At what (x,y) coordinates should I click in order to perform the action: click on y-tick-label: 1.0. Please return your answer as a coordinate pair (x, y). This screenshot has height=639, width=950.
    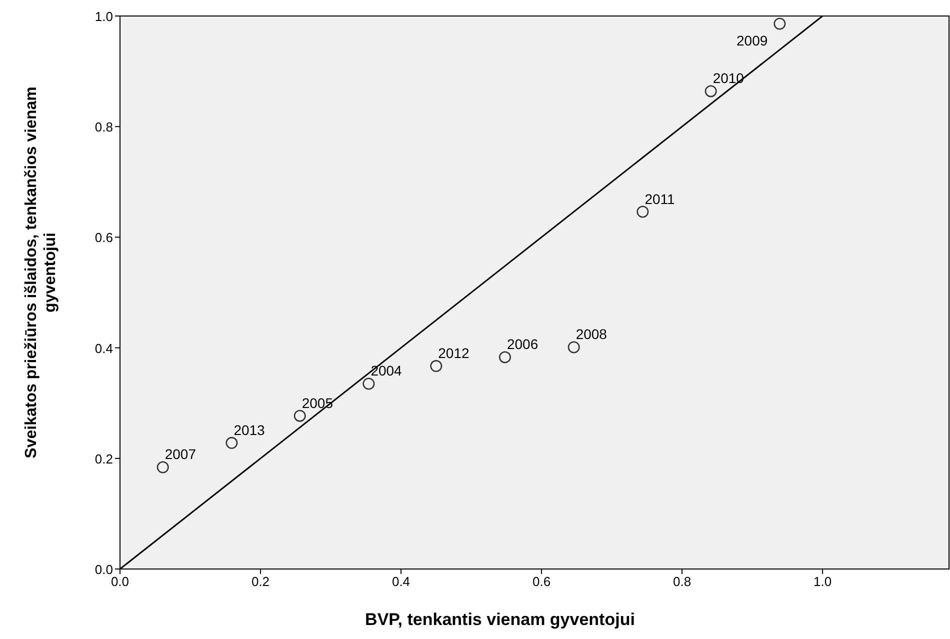
    Looking at the image, I should click on (103, 16).